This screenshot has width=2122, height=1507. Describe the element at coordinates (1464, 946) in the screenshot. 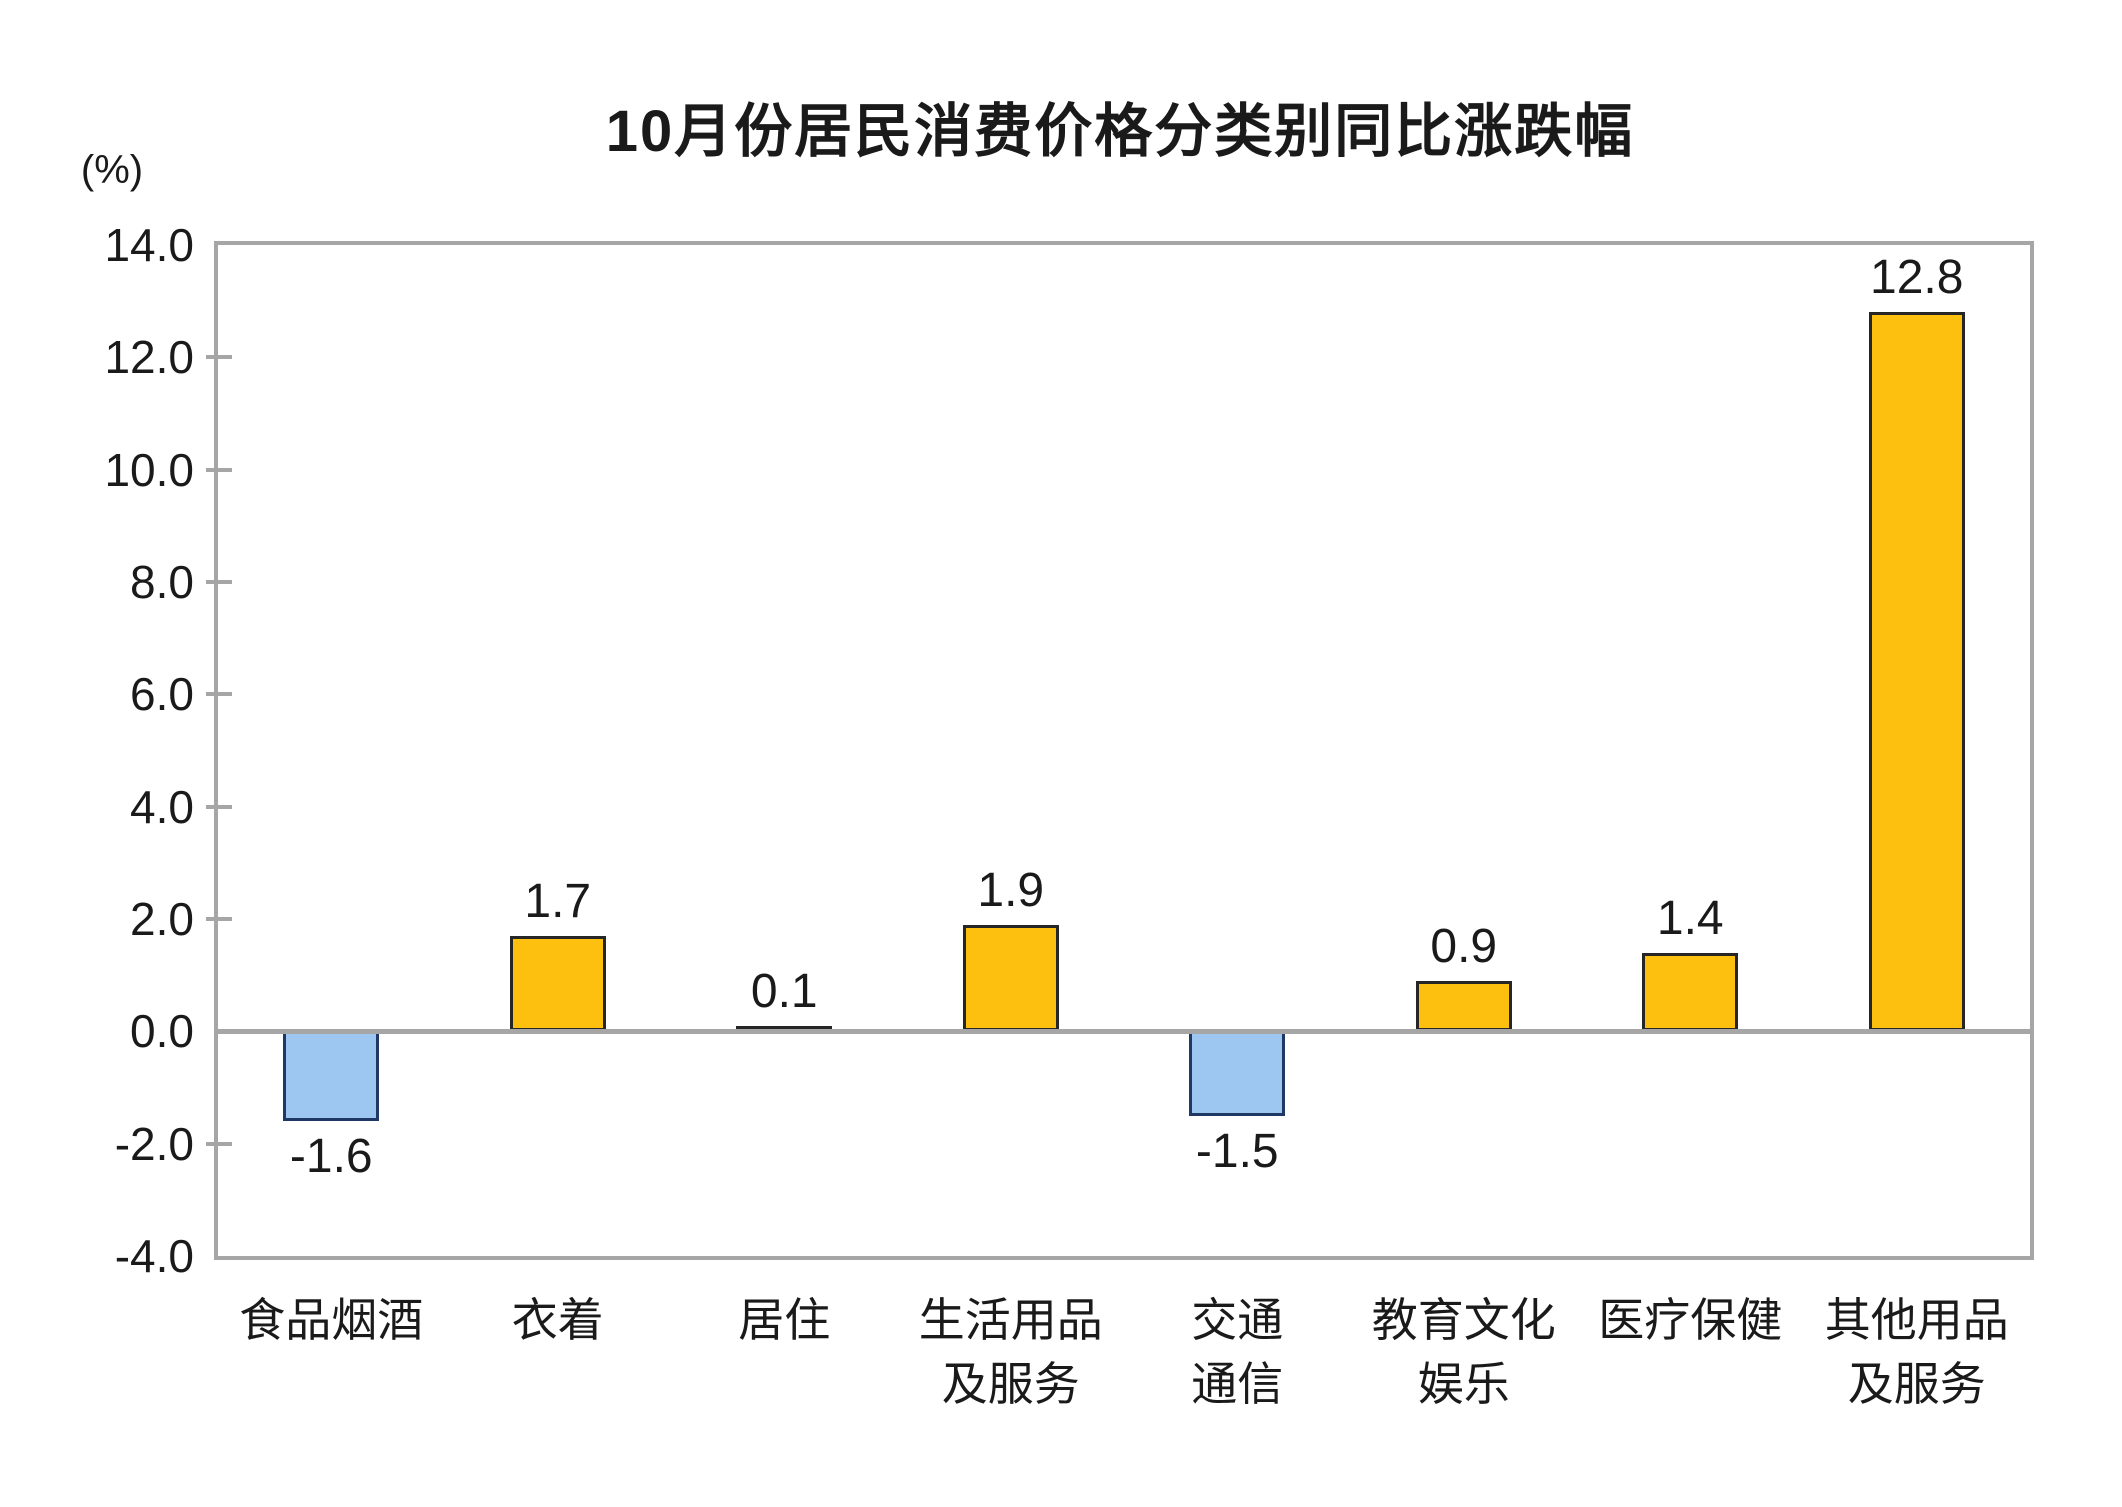

I see `bar-value-label: 0.9` at that location.